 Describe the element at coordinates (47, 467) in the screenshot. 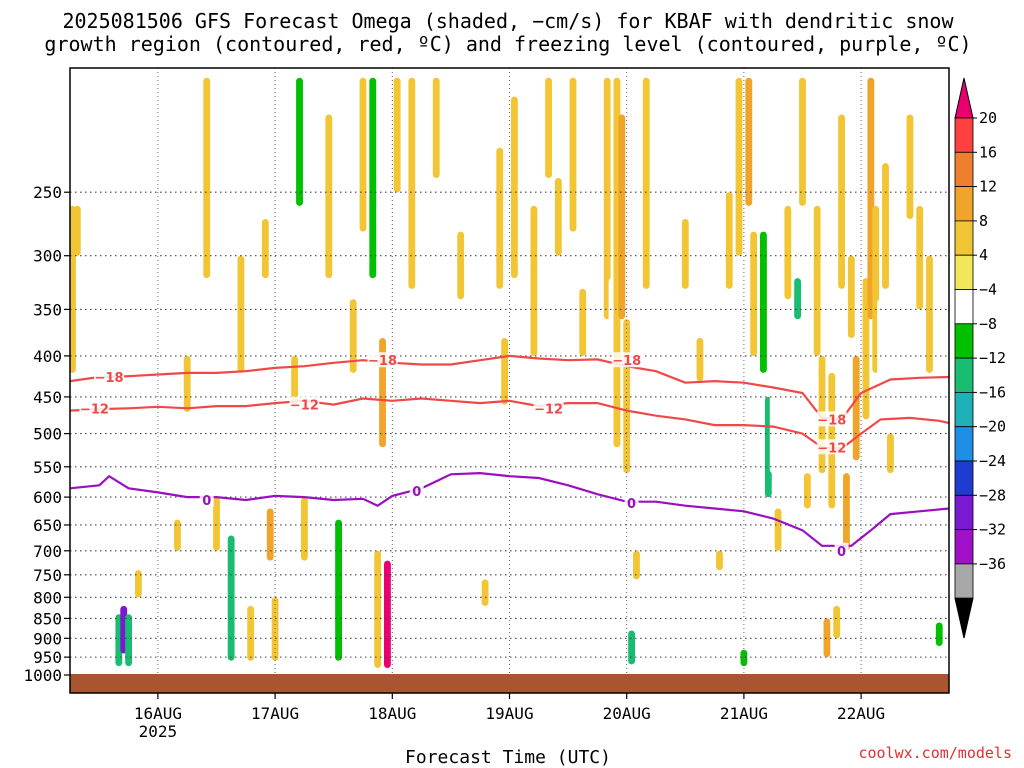

I see `y-tick-label: 550` at that location.